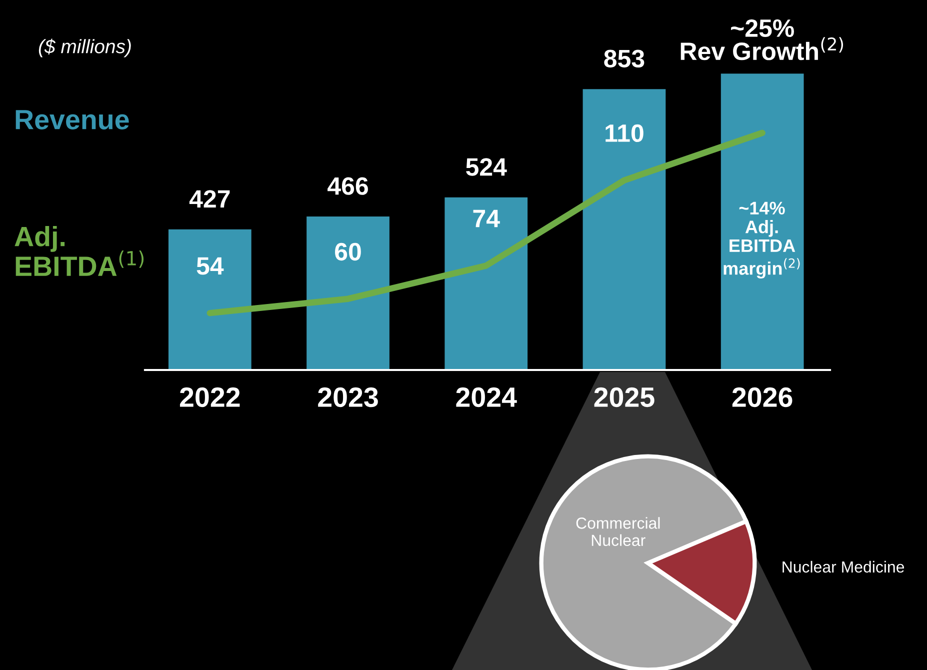  Describe the element at coordinates (209, 199) in the screenshot. I see `data-label: 427` at that location.